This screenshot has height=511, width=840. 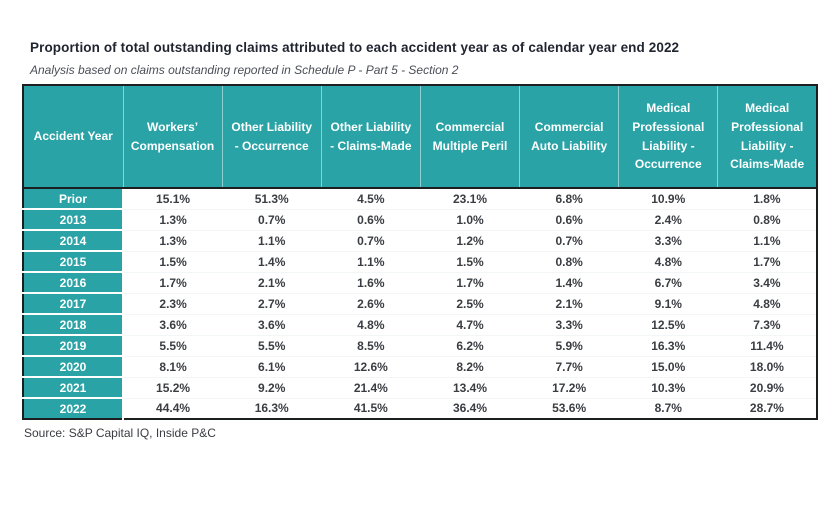 I want to click on value-cell: 12.5%, so click(x=668, y=325).